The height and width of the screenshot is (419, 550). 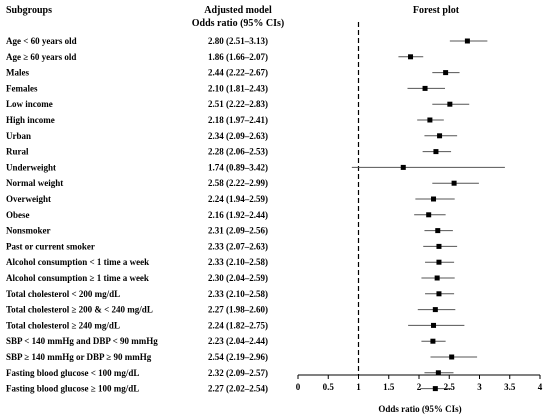 What do you see at coordinates (29, 10) in the screenshot?
I see `header-subgroups: Subgroups` at bounding box center [29, 10].